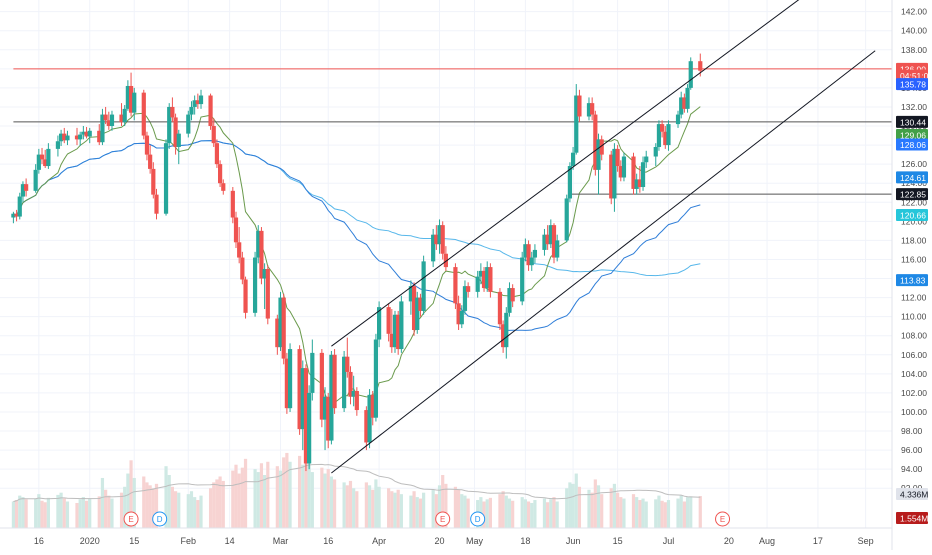 The width and height of the screenshot is (932, 555). I want to click on event-marker-label: D, so click(478, 519).